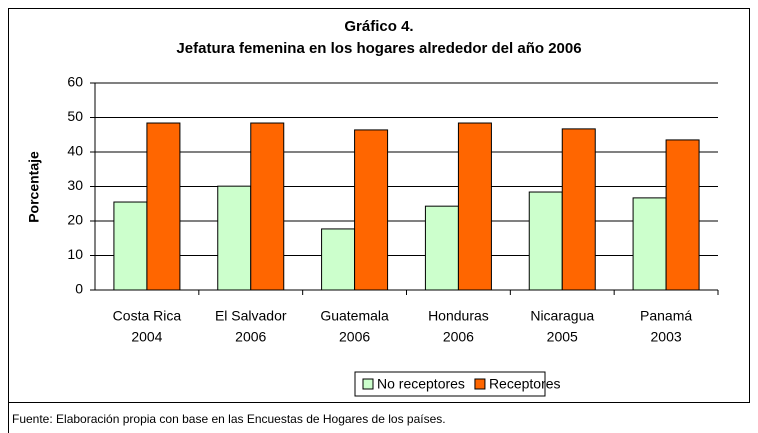  I want to click on y-tick-label: 0, so click(79, 289).